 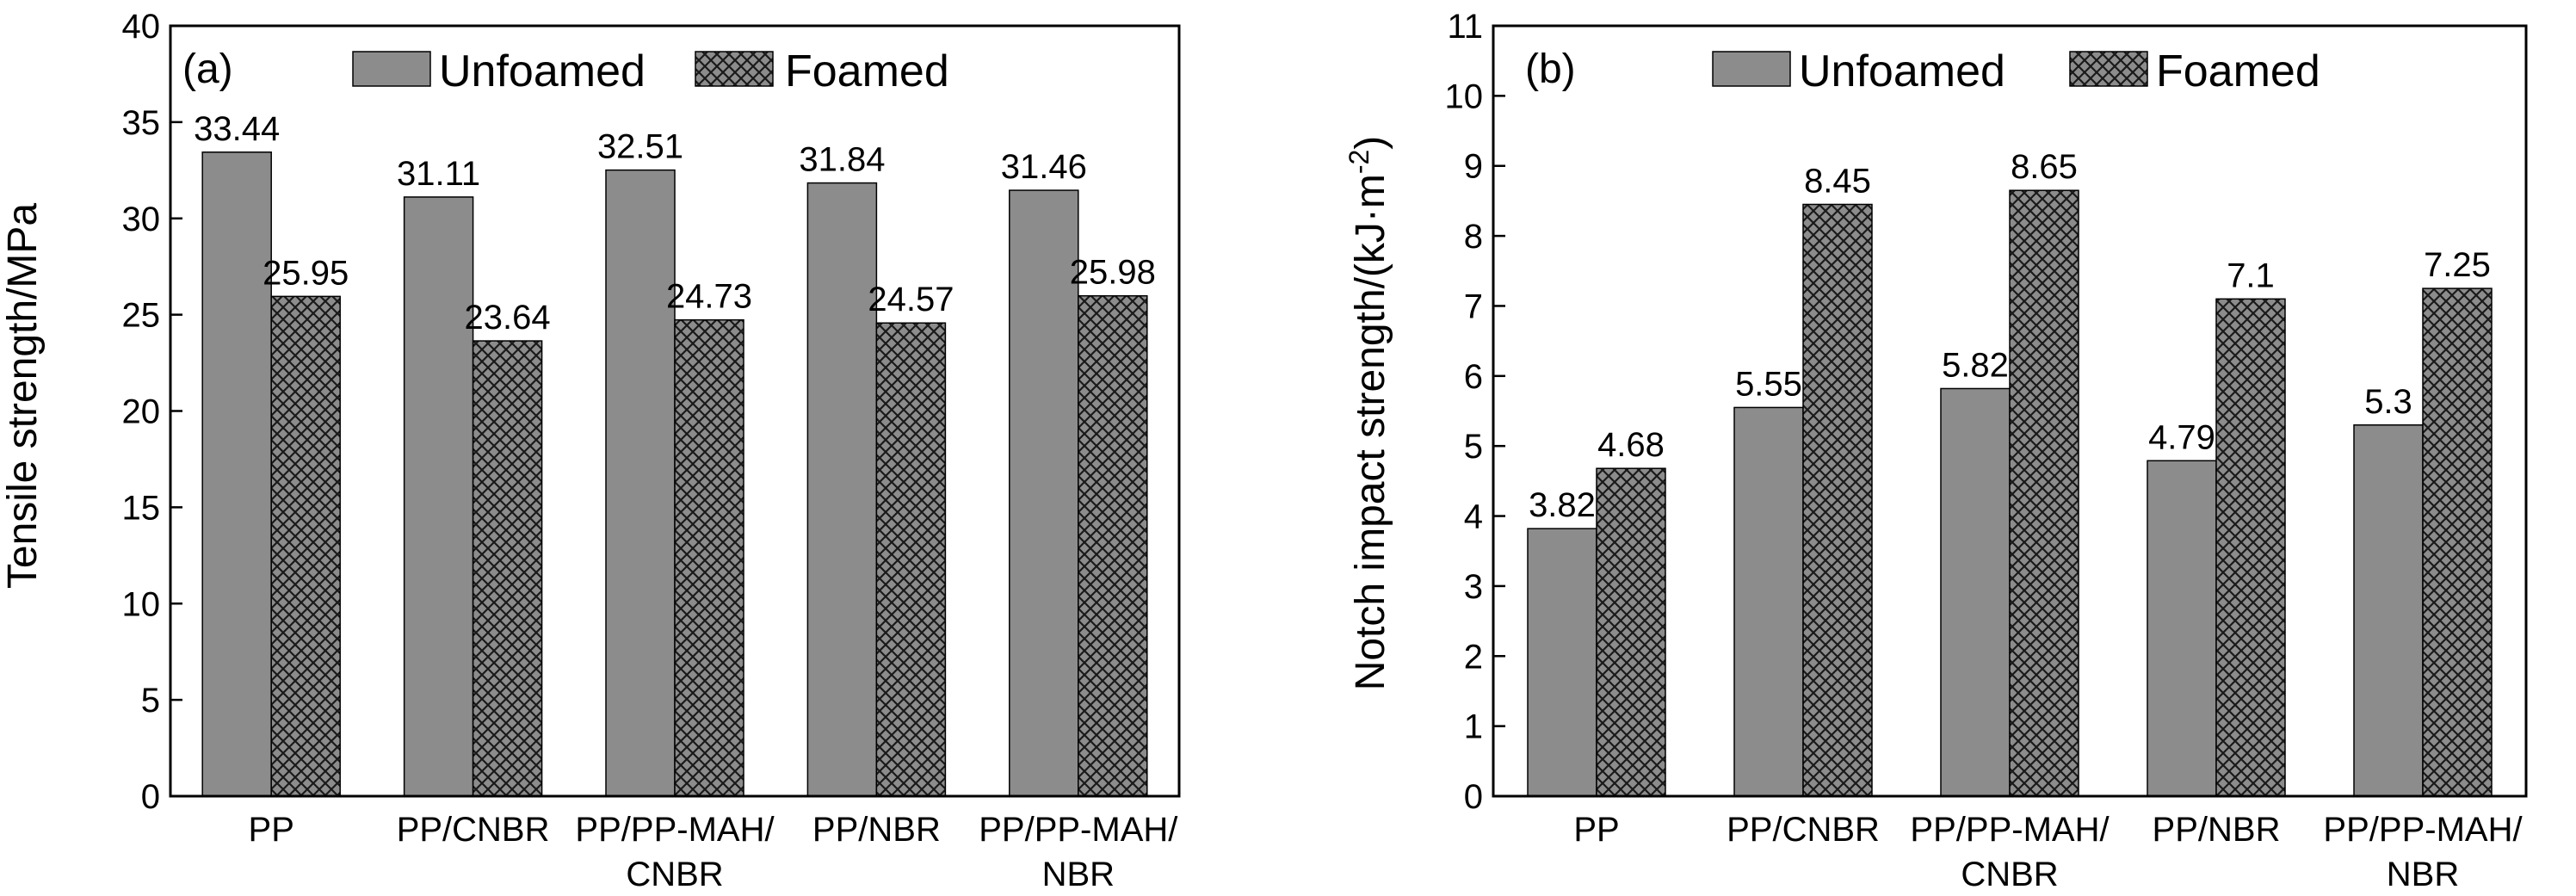 What do you see at coordinates (141, 316) in the screenshot?
I see `y-tick-label-a-5: 25` at bounding box center [141, 316].